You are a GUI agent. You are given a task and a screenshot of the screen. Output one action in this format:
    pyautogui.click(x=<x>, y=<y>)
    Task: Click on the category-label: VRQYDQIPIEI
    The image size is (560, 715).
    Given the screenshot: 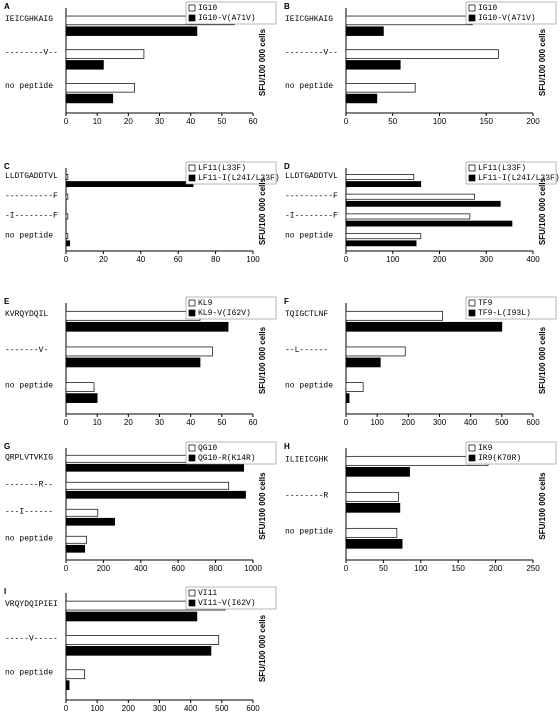 What is the action you would take?
    pyautogui.click(x=31, y=604)
    